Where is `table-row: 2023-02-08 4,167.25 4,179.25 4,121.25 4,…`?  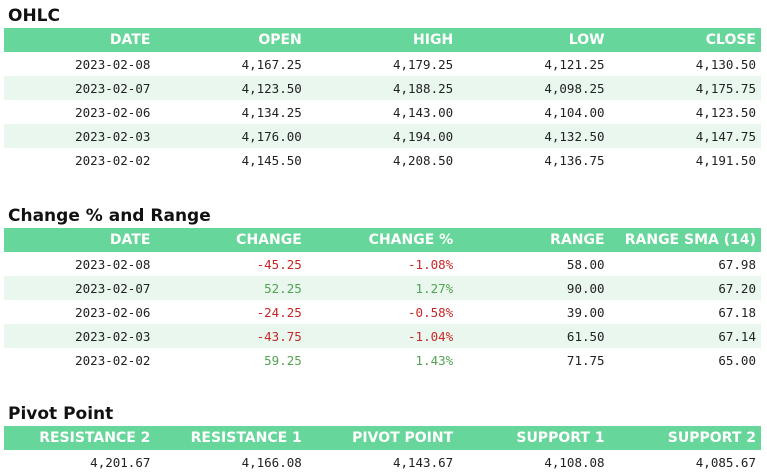 table-row: 2023-02-08 4,167.25 4,179.25 4,121.25 4,… is located at coordinates (382, 64).